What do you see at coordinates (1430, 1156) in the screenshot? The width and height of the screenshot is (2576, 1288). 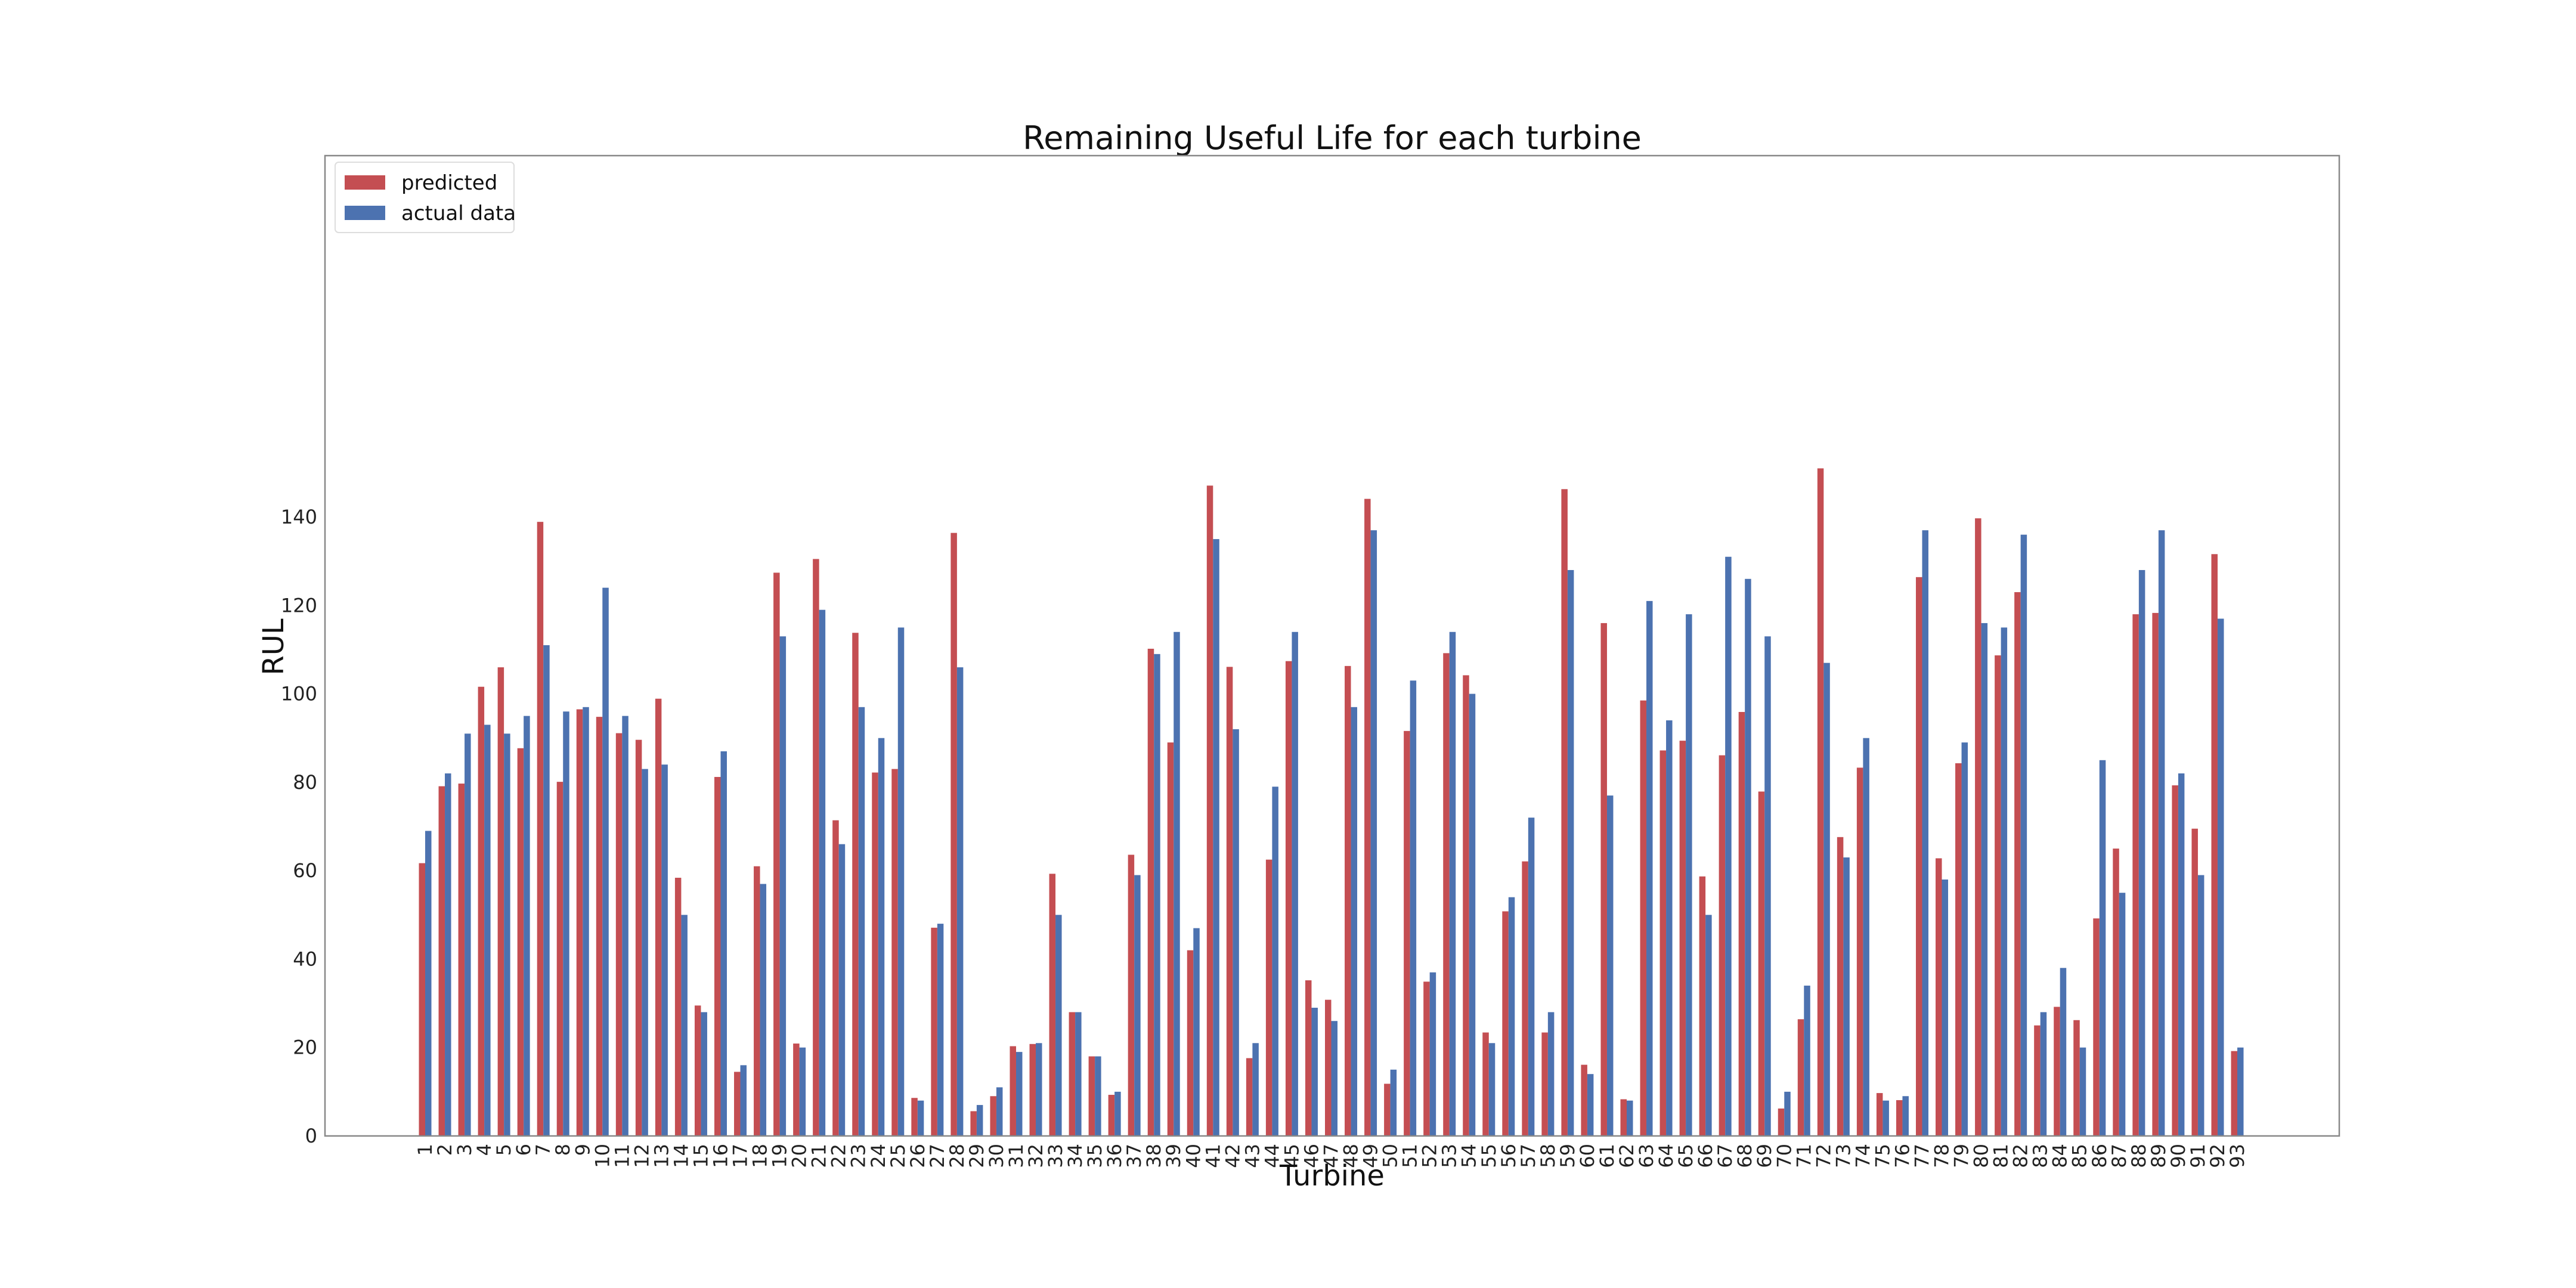 I see `x-tick-label: 52` at bounding box center [1430, 1156].